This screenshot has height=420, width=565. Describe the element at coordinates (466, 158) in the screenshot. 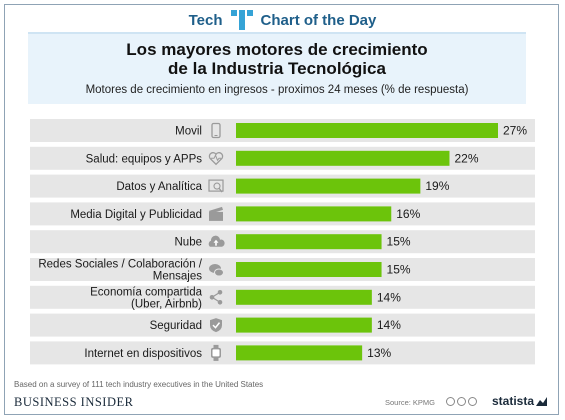

I see `value-label: 22%` at that location.